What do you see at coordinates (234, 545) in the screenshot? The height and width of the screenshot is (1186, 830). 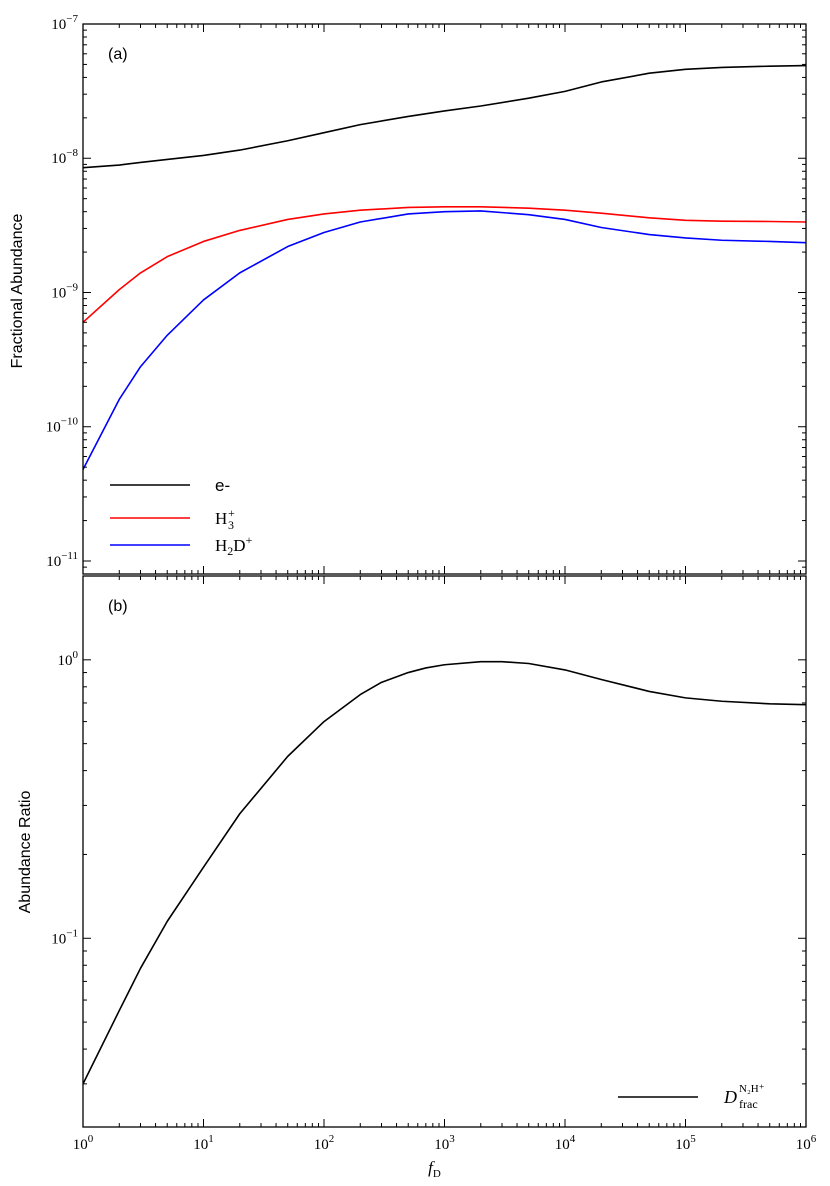 I see `legend-label-a-2: H2D+` at bounding box center [234, 545].